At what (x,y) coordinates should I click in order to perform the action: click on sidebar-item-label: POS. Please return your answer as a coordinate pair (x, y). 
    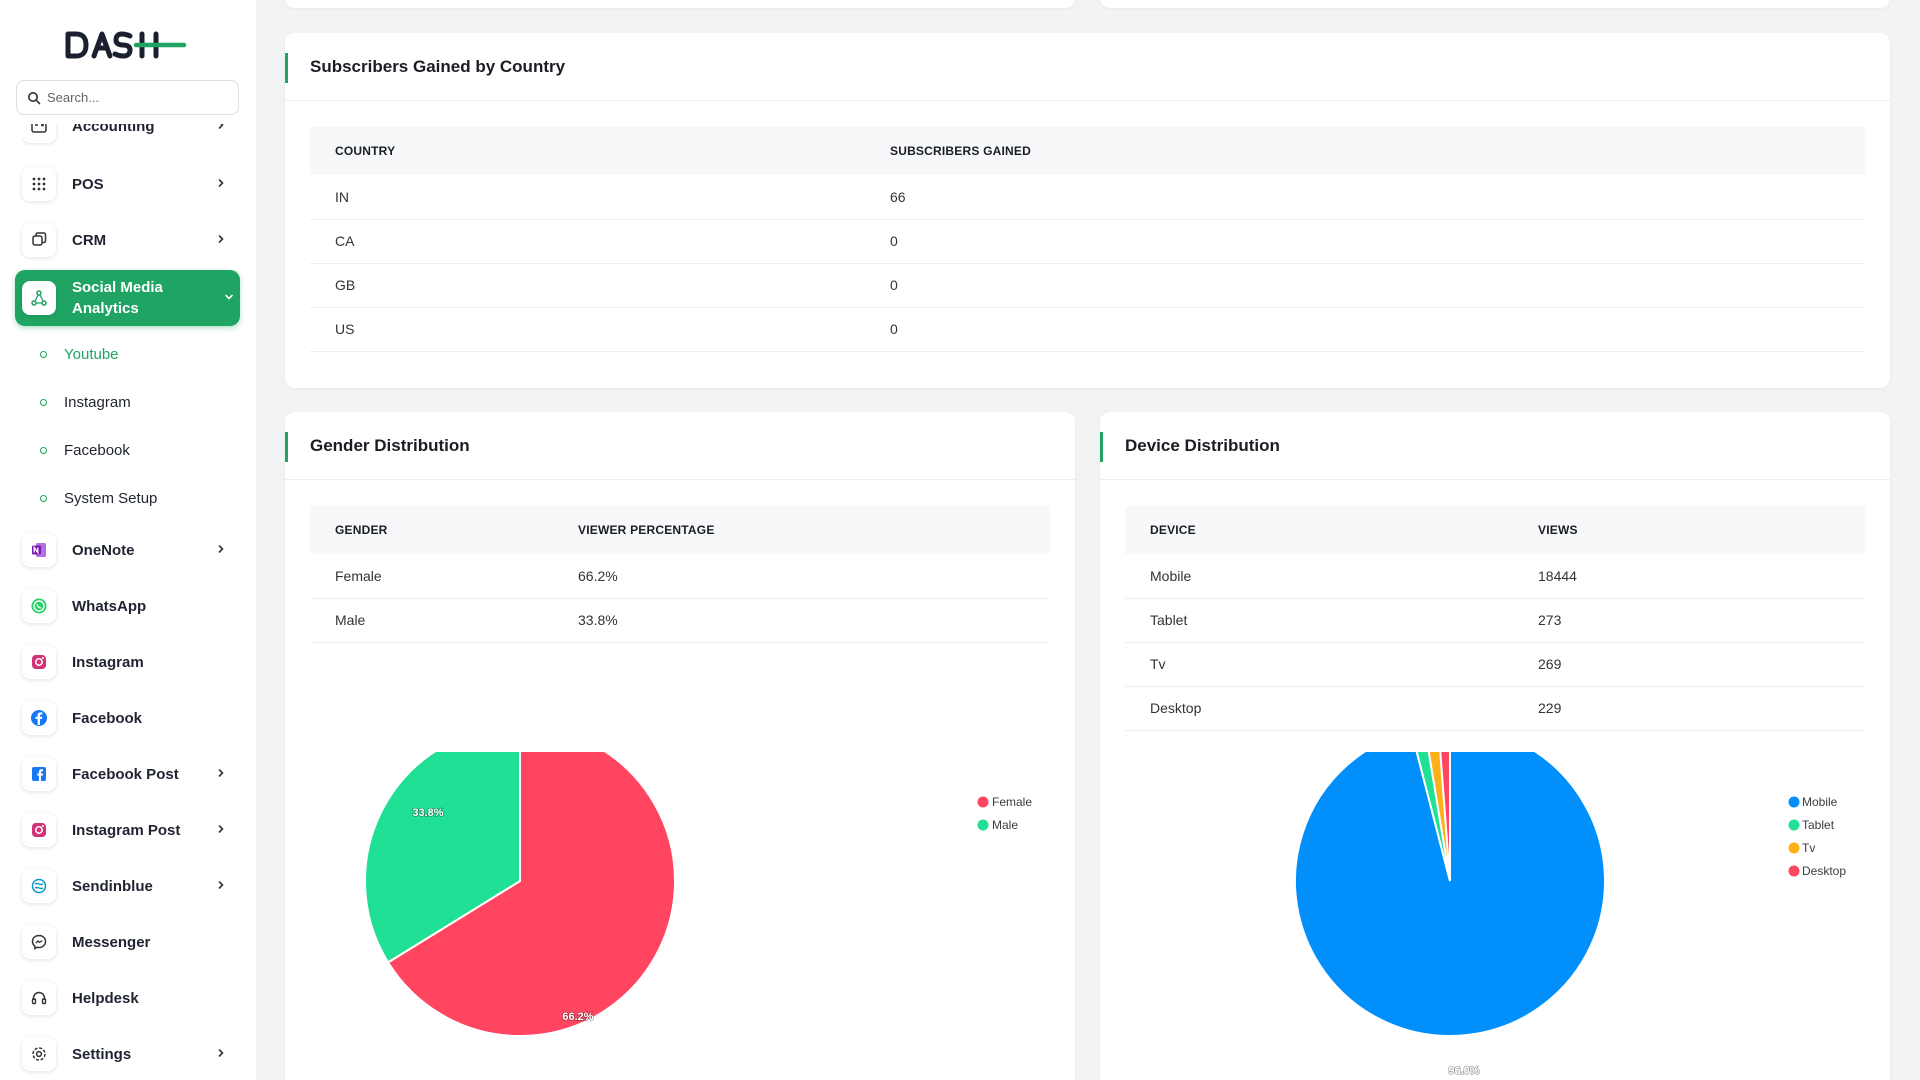
    Looking at the image, I should click on (88, 184).